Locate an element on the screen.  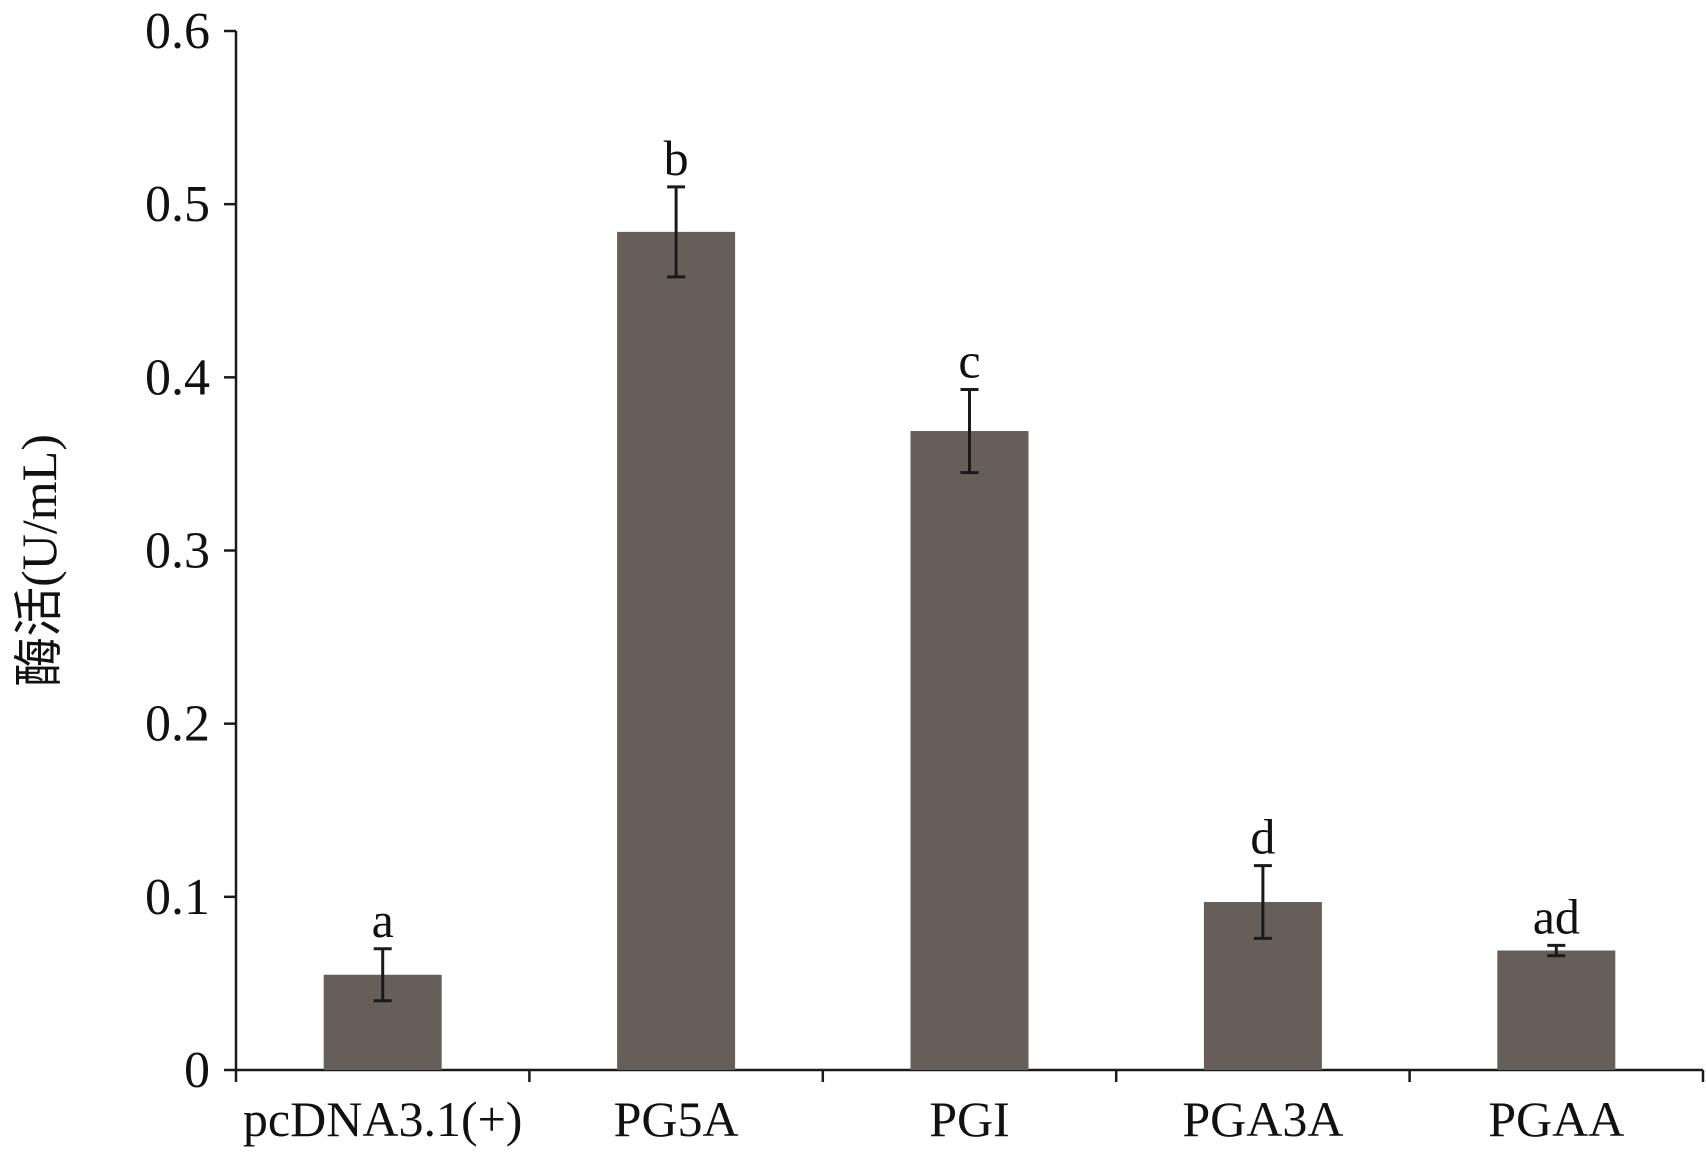
y-tick-label: 0.4 is located at coordinates (177, 377).